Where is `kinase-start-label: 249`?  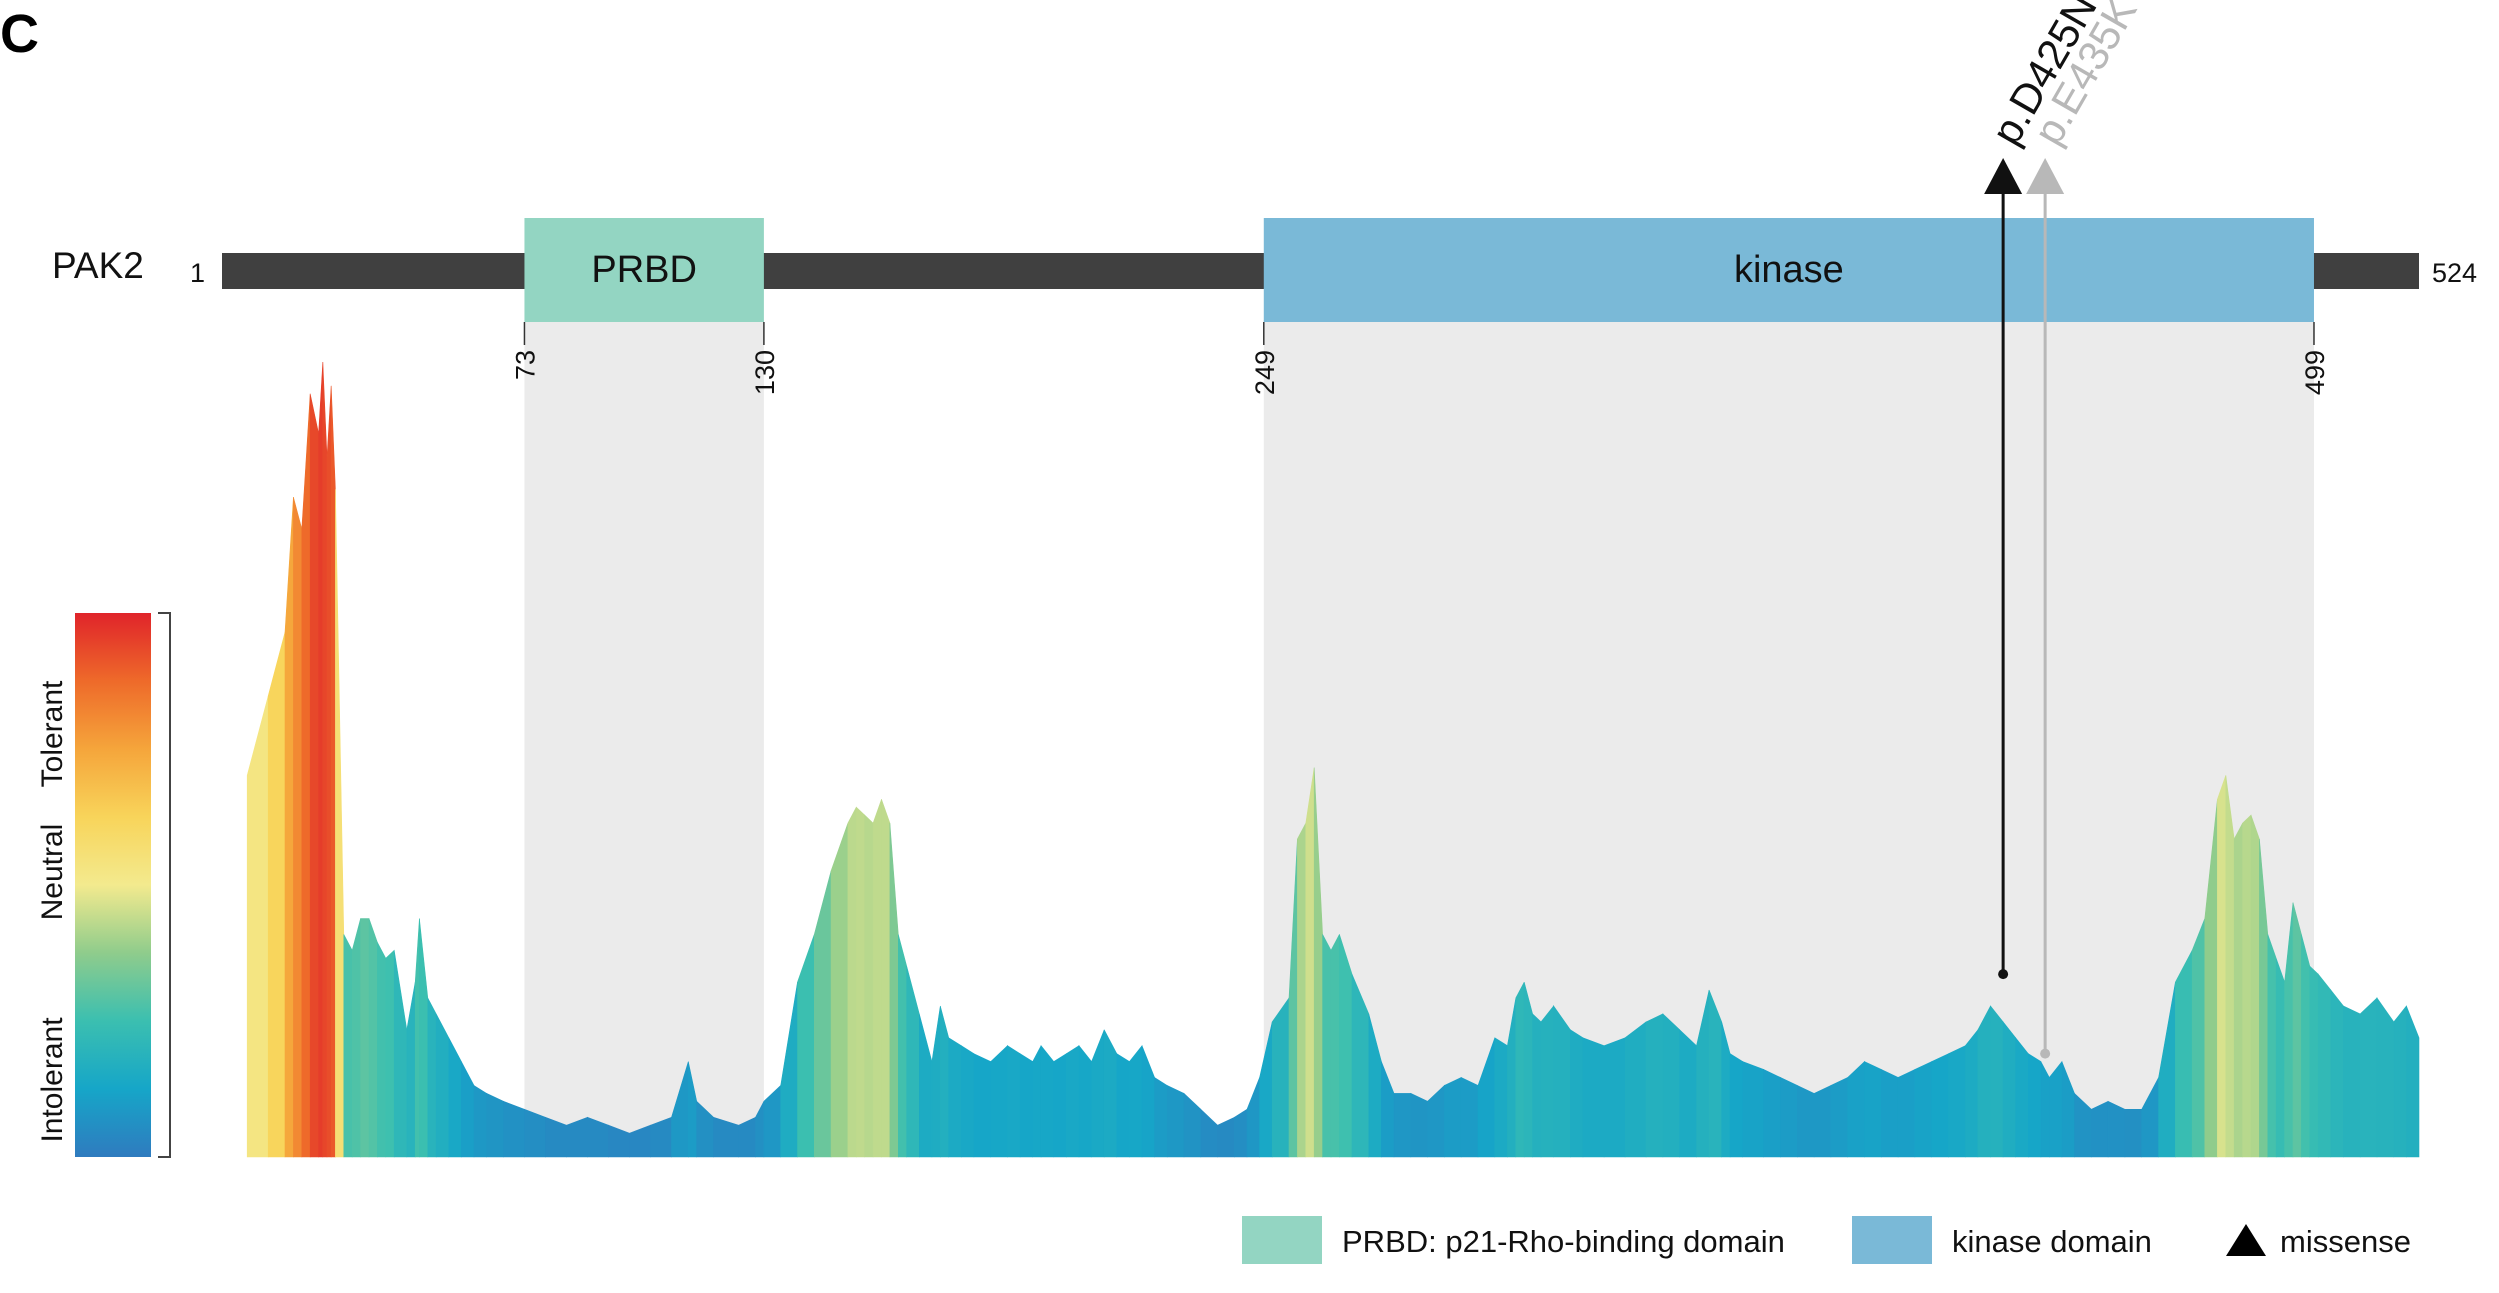 kinase-start-label: 249 is located at coordinates (1265, 372).